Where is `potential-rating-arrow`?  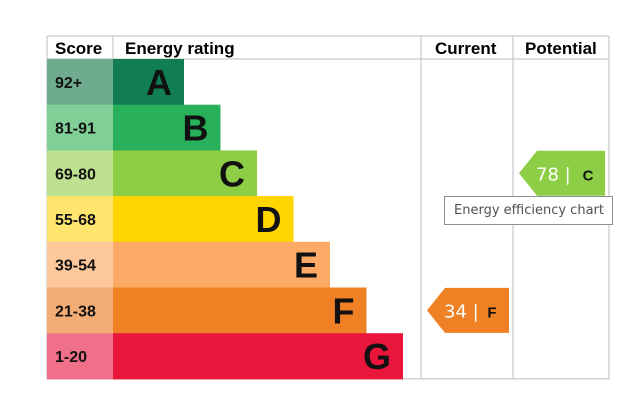
potential-rating-arrow is located at coordinates (562, 173).